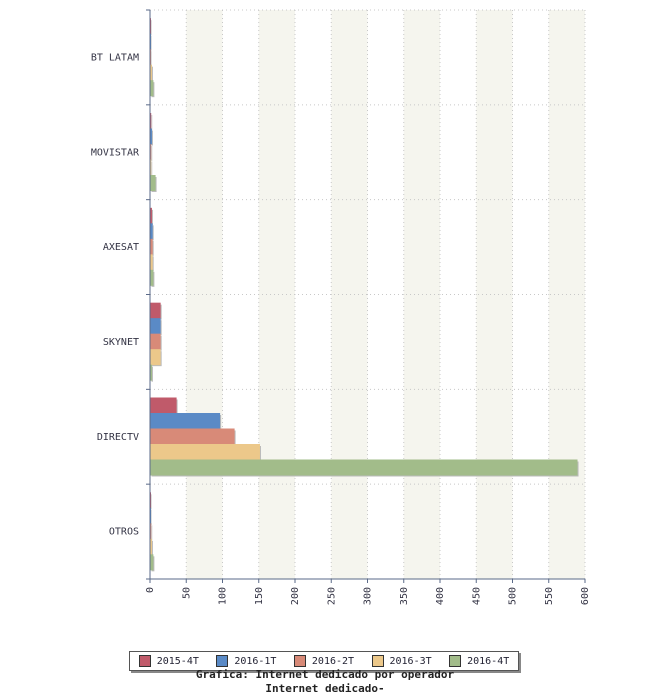 The image size is (650, 700). I want to click on legend-label: 2015-4T, so click(177, 661).